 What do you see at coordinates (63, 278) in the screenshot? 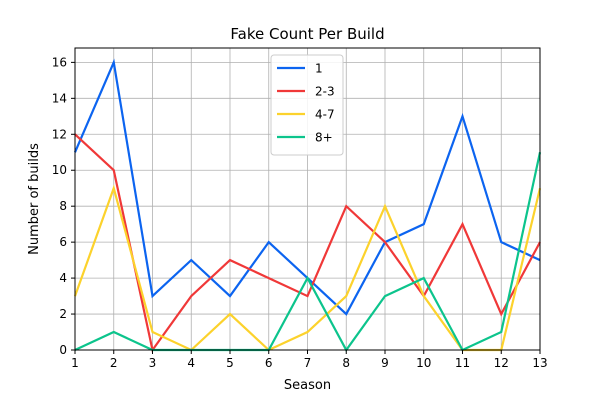
I see `y-tick-label: 4` at bounding box center [63, 278].